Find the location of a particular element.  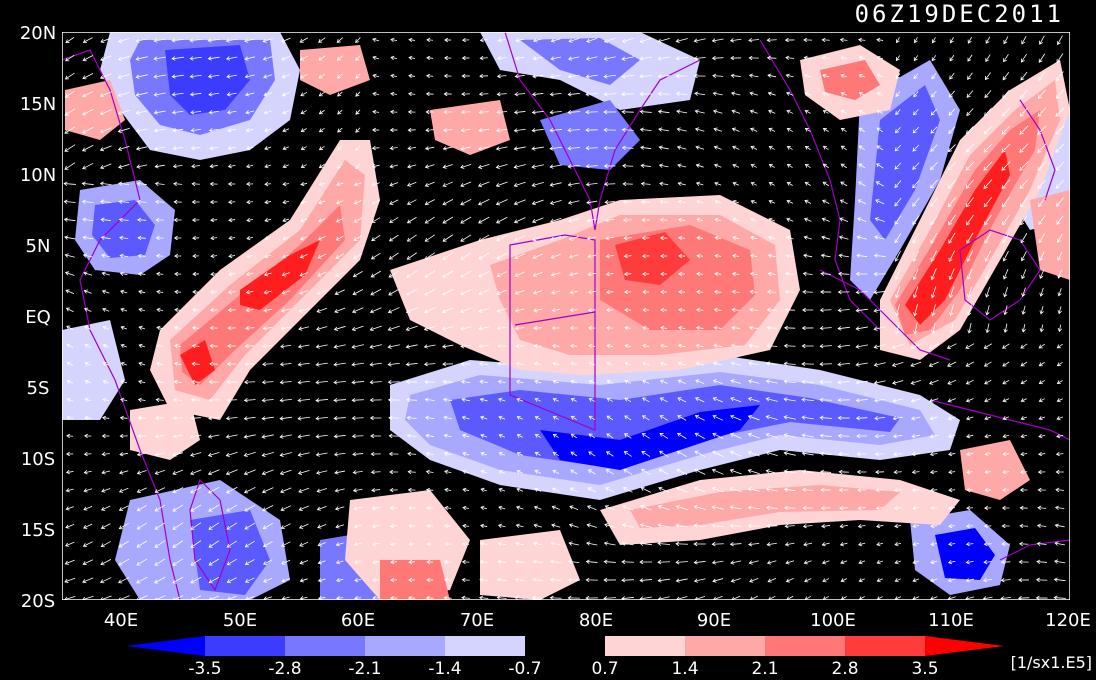

red-region-center-core is located at coordinates (652, 258).